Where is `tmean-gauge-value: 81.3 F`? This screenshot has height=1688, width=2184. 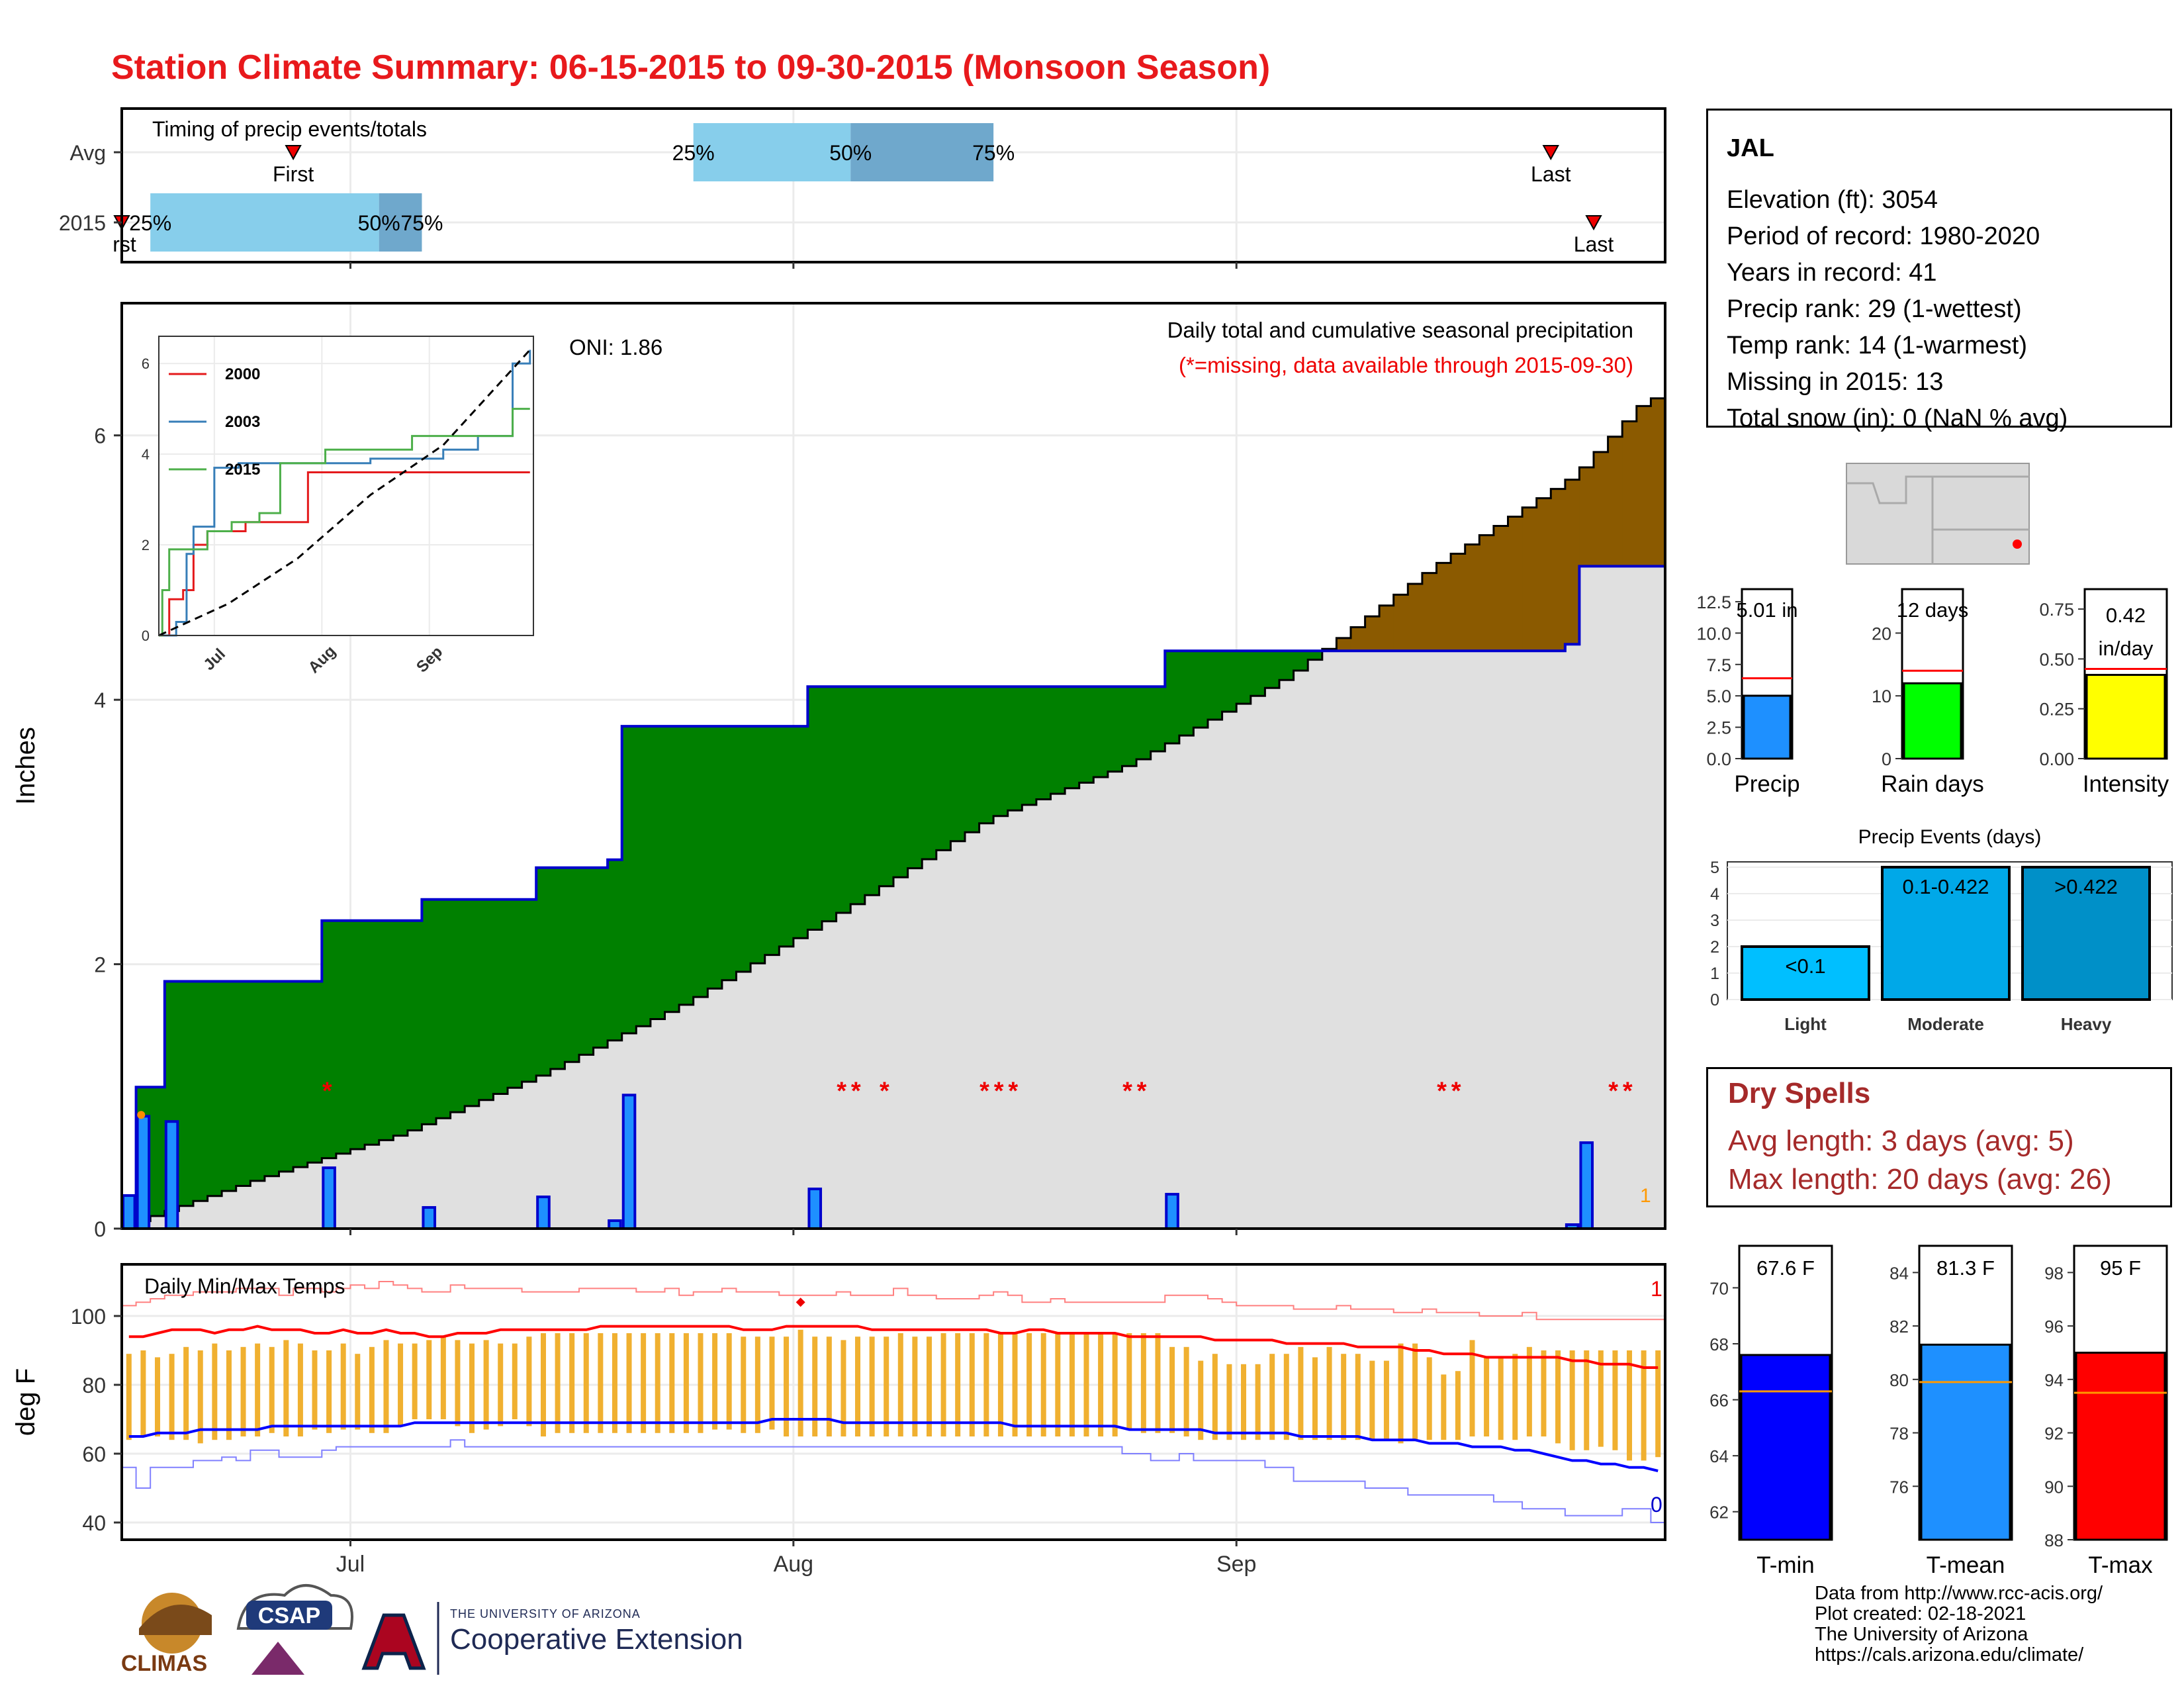 tmean-gauge-value: 81.3 F is located at coordinates (1965, 1268).